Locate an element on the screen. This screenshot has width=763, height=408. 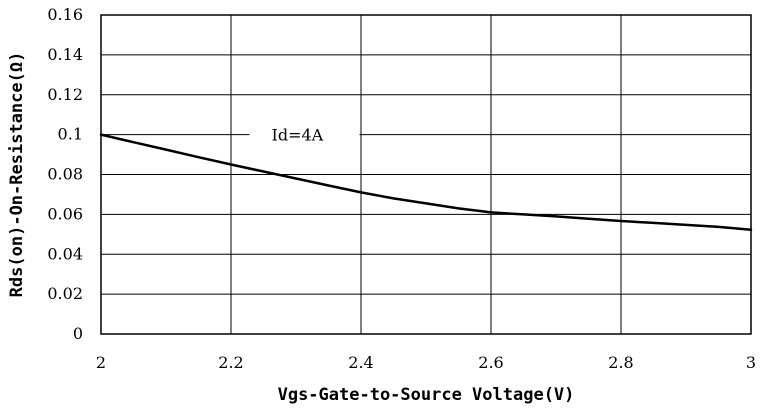
x-axis-title: Vgs-Gate-to-Source Voltage(V) is located at coordinates (426, 395).